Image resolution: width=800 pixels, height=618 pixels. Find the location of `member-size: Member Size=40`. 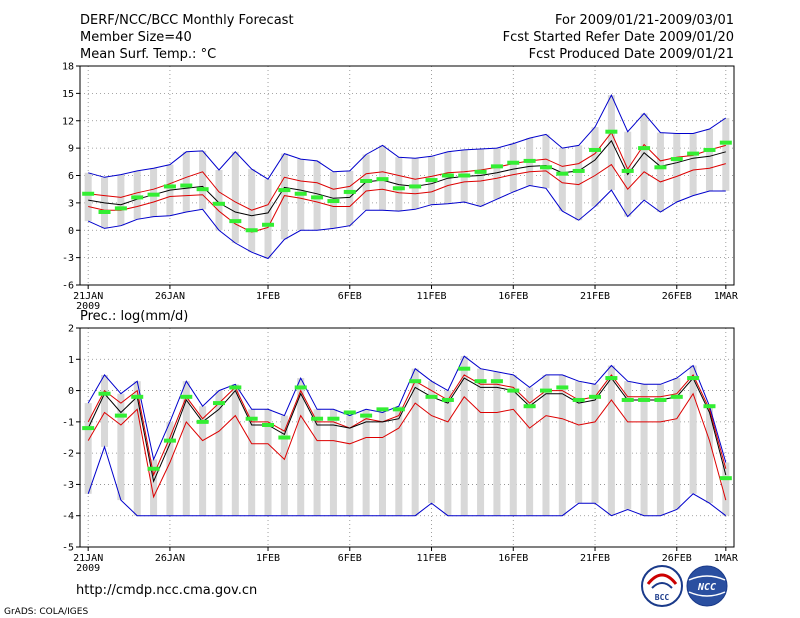

member-size: Member Size=40 is located at coordinates (136, 37).